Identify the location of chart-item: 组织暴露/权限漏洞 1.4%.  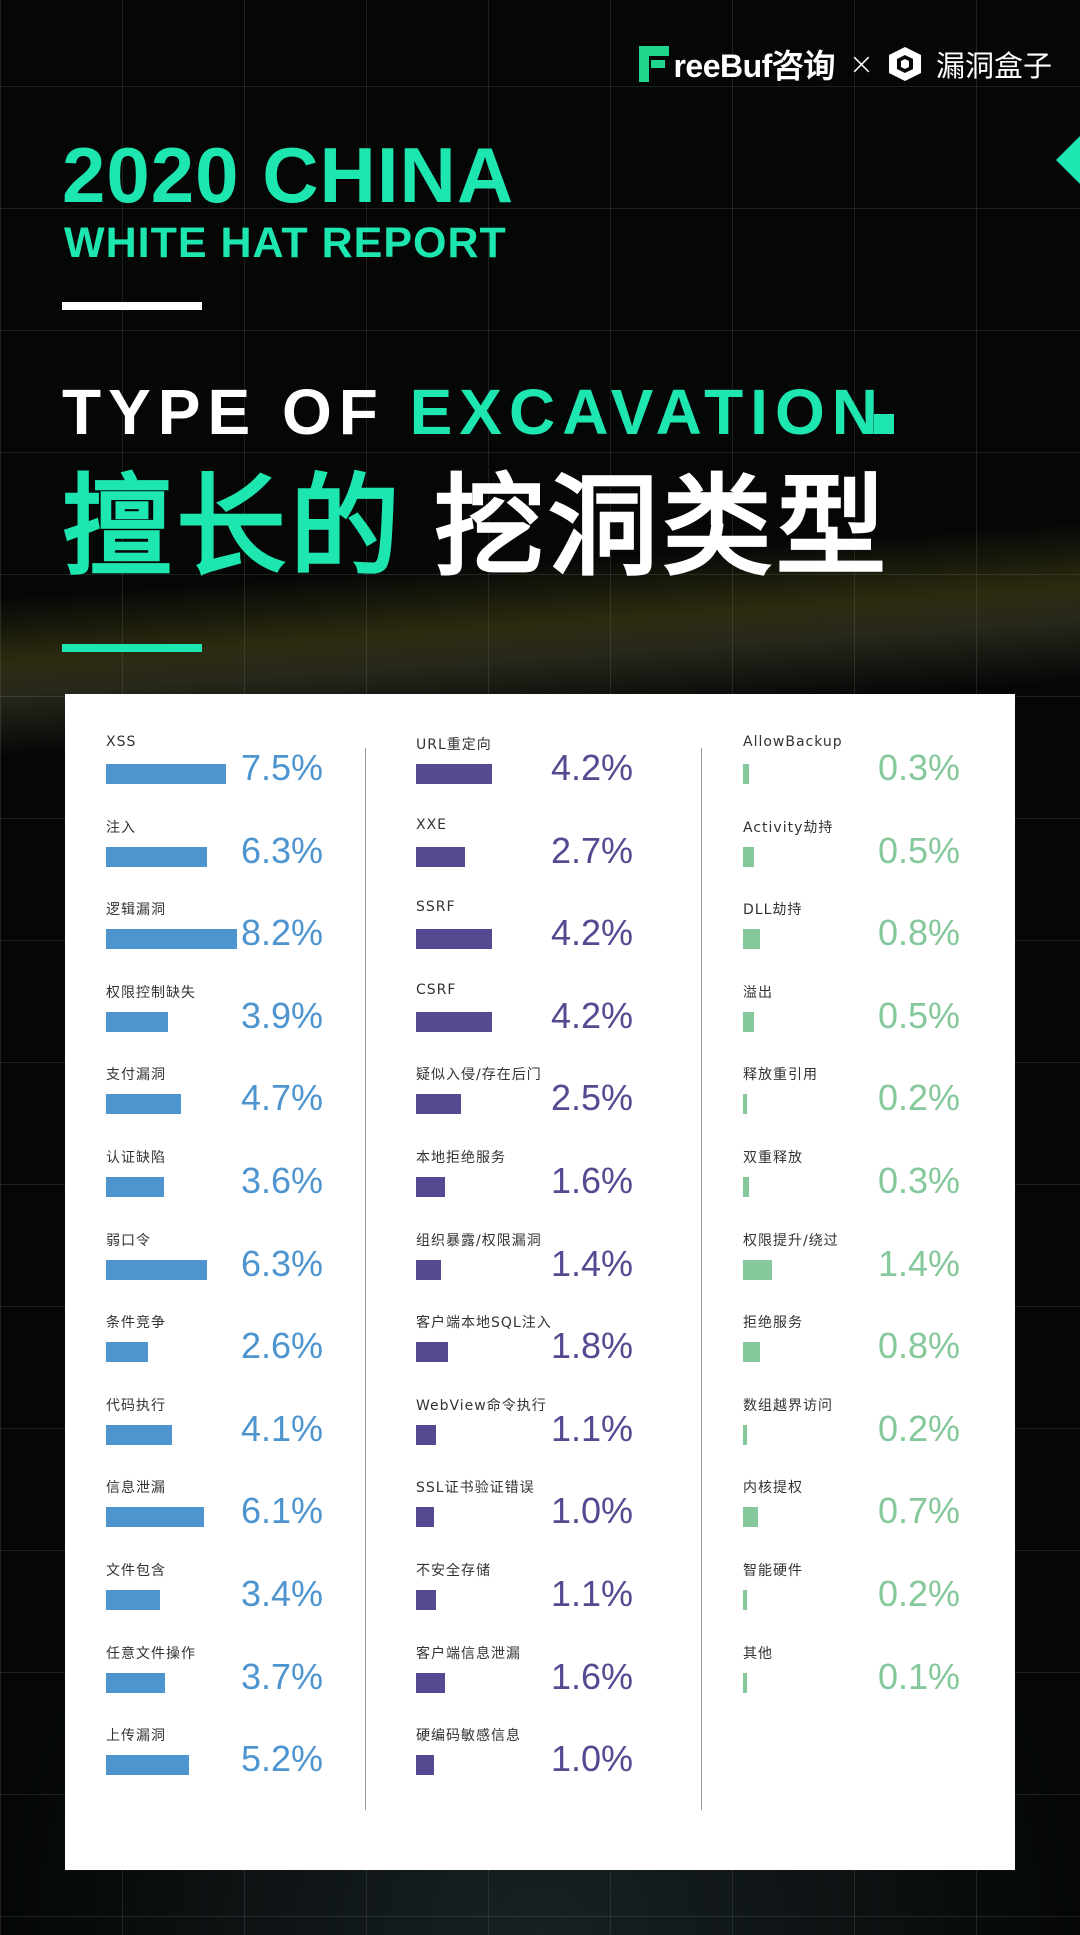
(536, 1235).